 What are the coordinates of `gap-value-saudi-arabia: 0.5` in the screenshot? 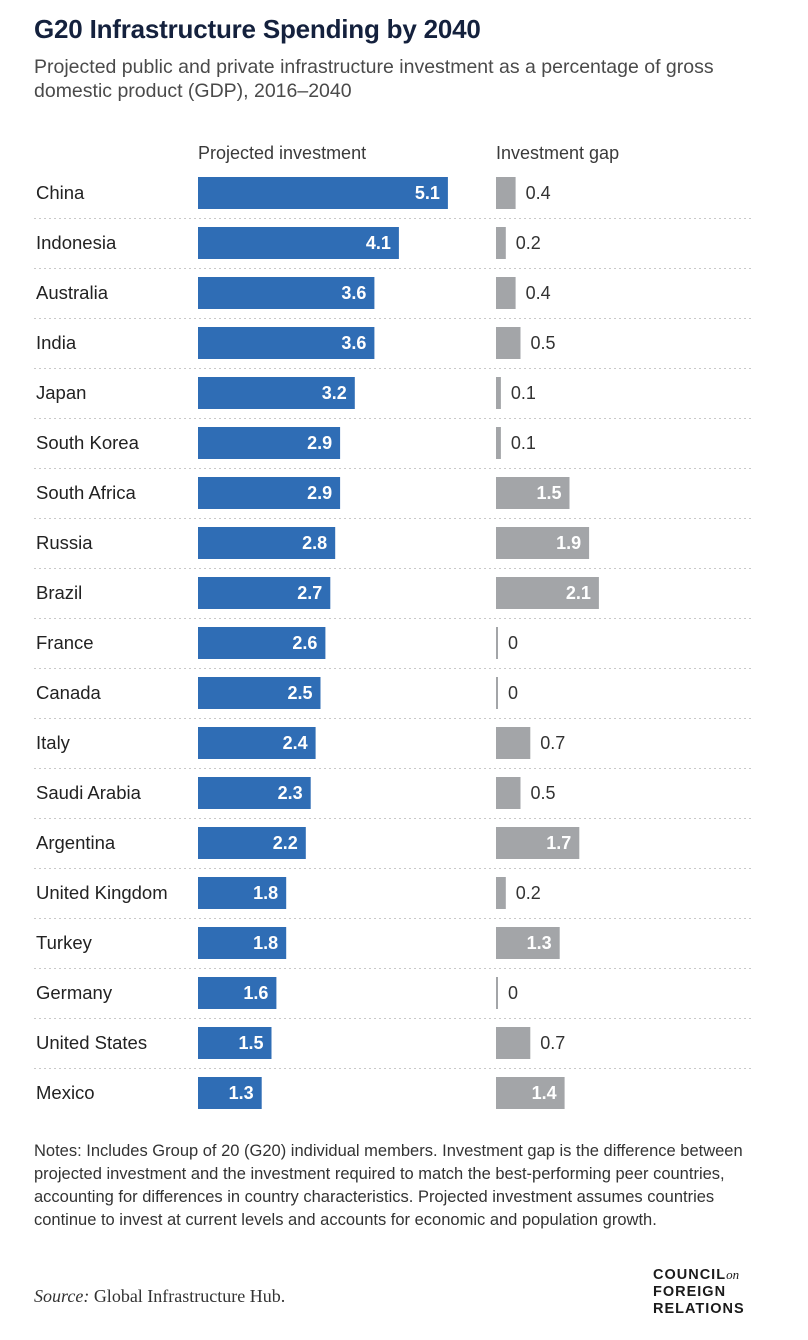 It's located at (543, 793).